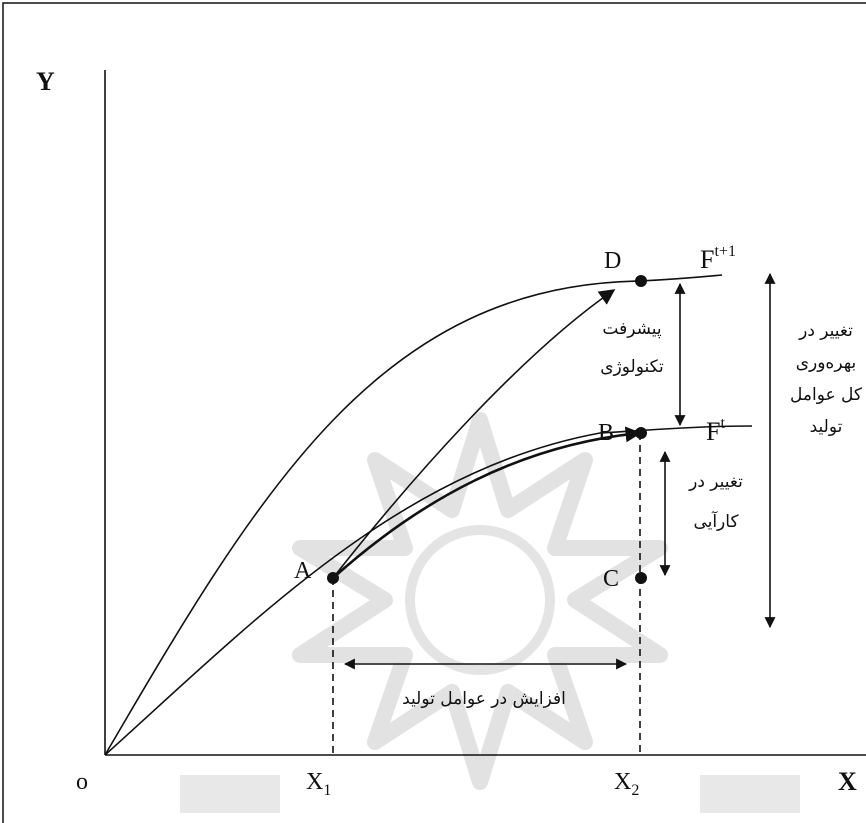  I want to click on annotation-tfp-line2: بهره‌وری, so click(826, 363).